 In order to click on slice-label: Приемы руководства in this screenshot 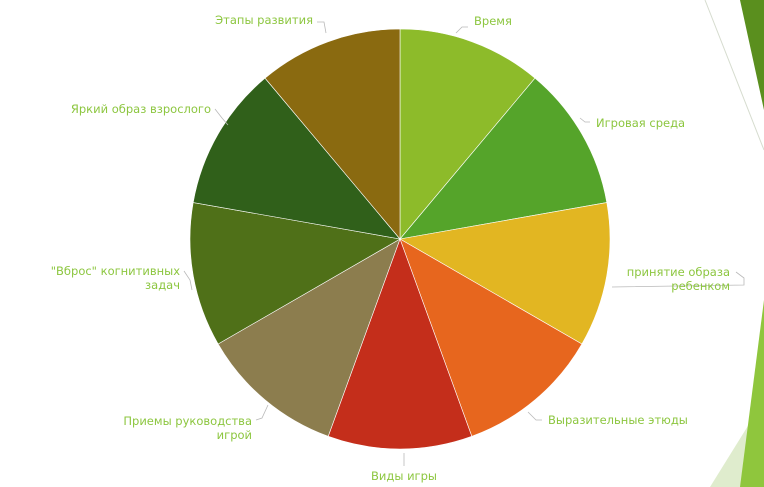, I will do `click(187, 421)`.